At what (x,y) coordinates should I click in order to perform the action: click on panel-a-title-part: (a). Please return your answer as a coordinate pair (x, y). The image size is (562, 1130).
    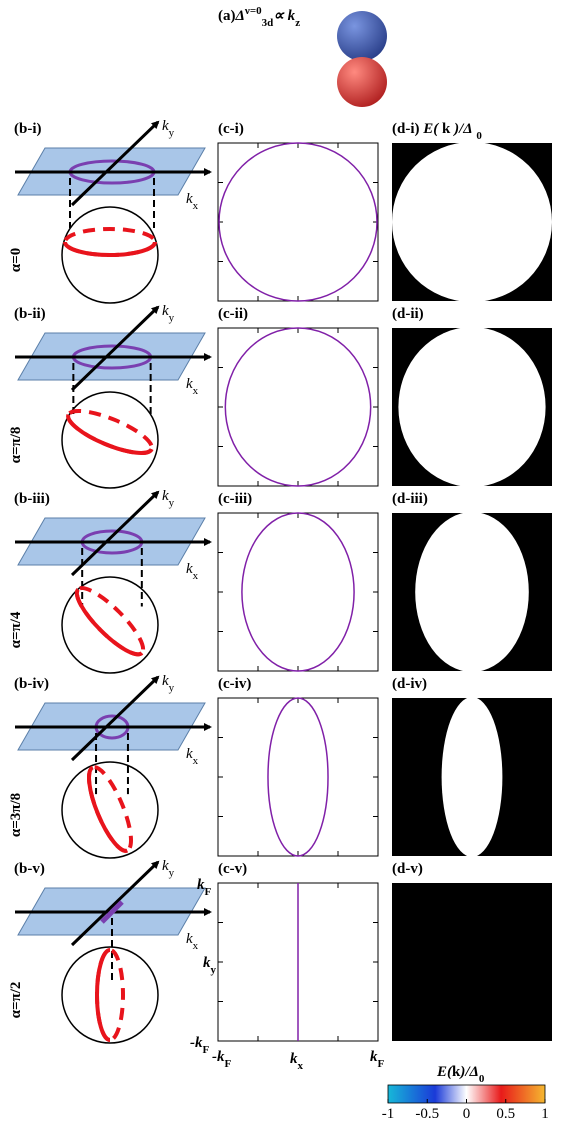
    Looking at the image, I should click on (227, 16).